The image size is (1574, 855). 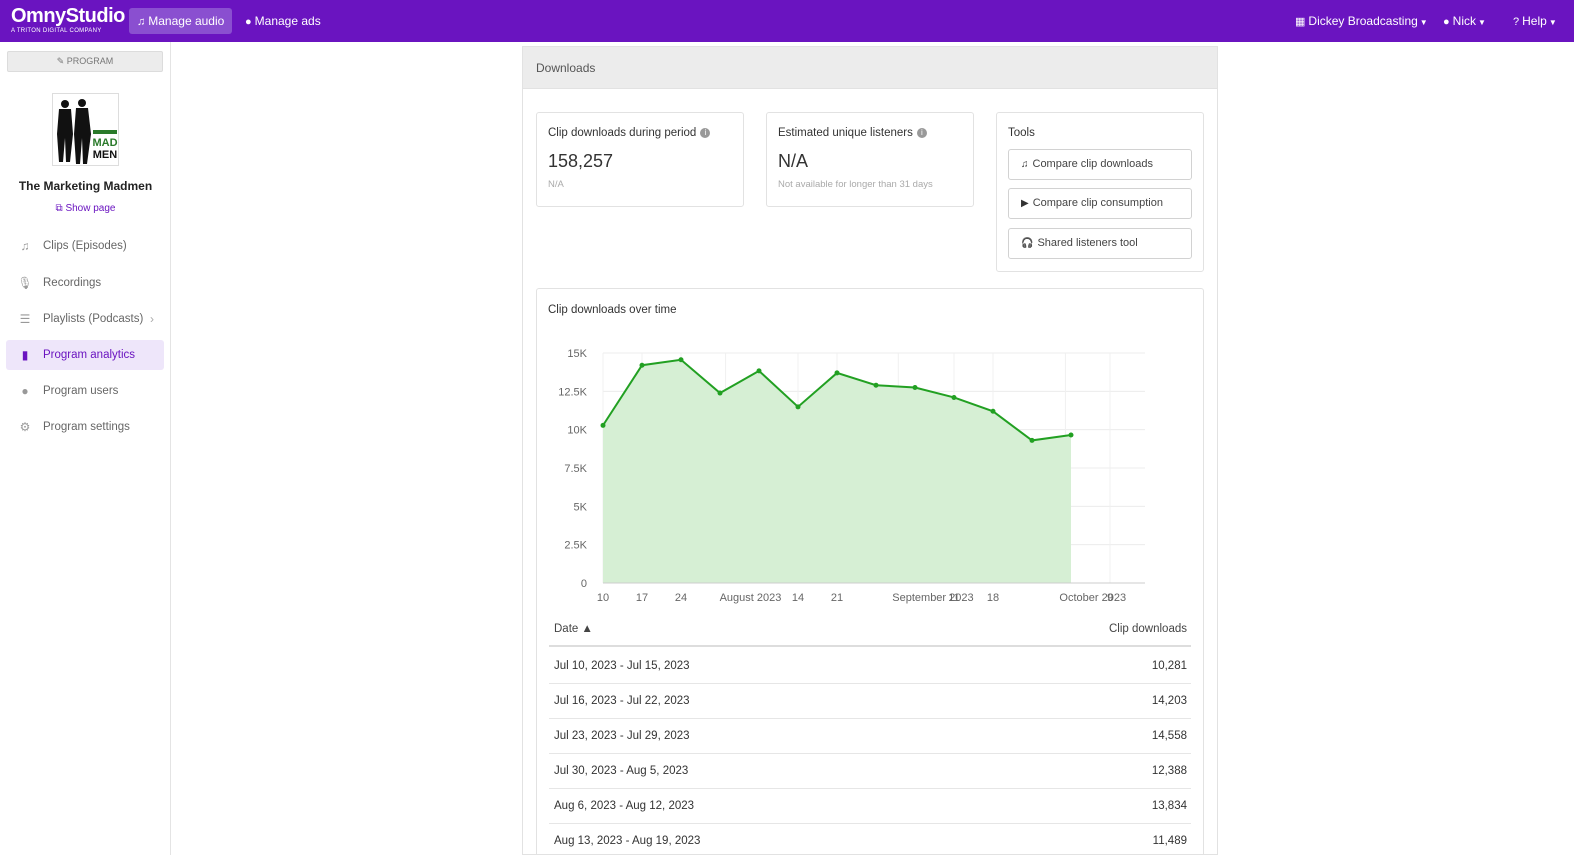 I want to click on chevron-right-icon: ›, so click(x=152, y=319).